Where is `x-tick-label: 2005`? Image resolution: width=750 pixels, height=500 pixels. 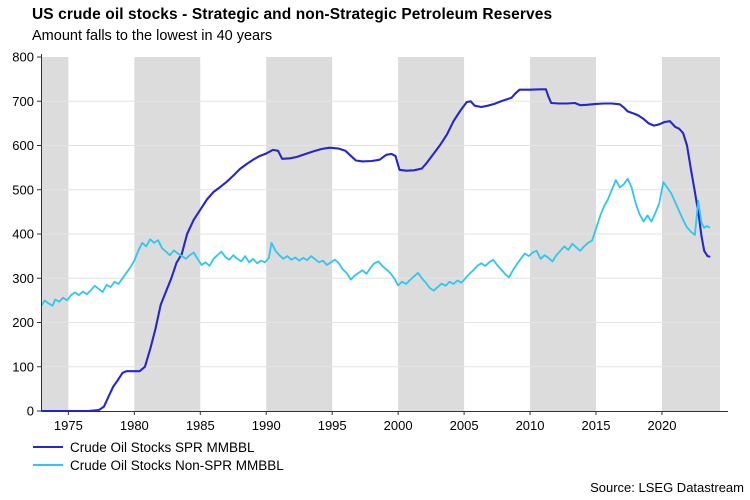 x-tick-label: 2005 is located at coordinates (464, 425).